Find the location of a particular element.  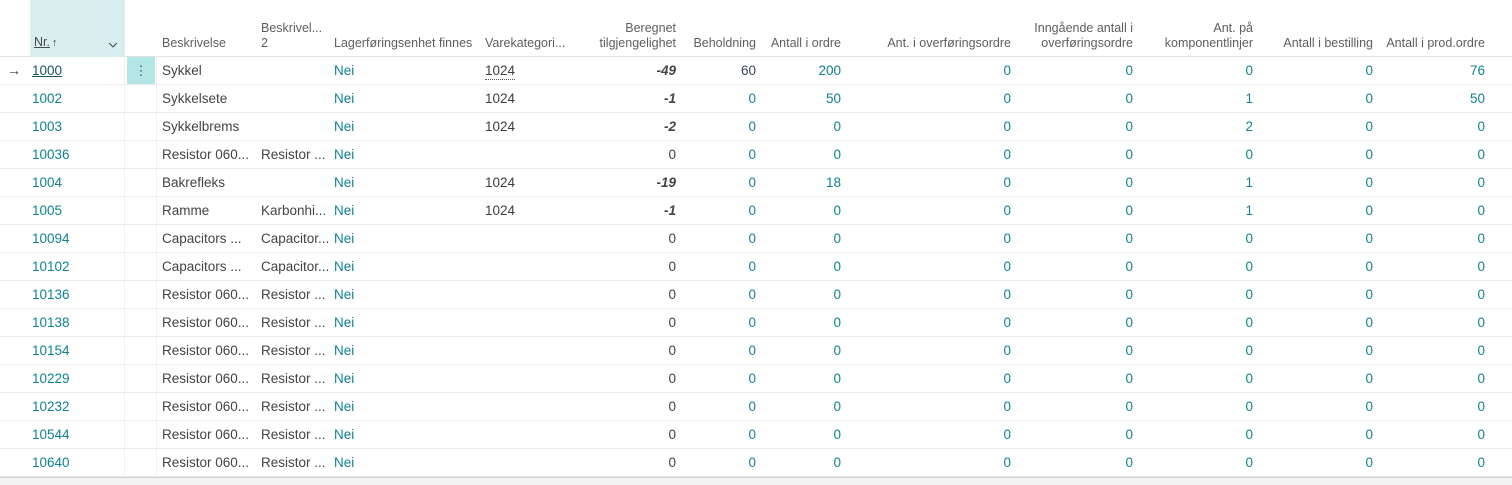

chevron-down-icon is located at coordinates (113, 45).